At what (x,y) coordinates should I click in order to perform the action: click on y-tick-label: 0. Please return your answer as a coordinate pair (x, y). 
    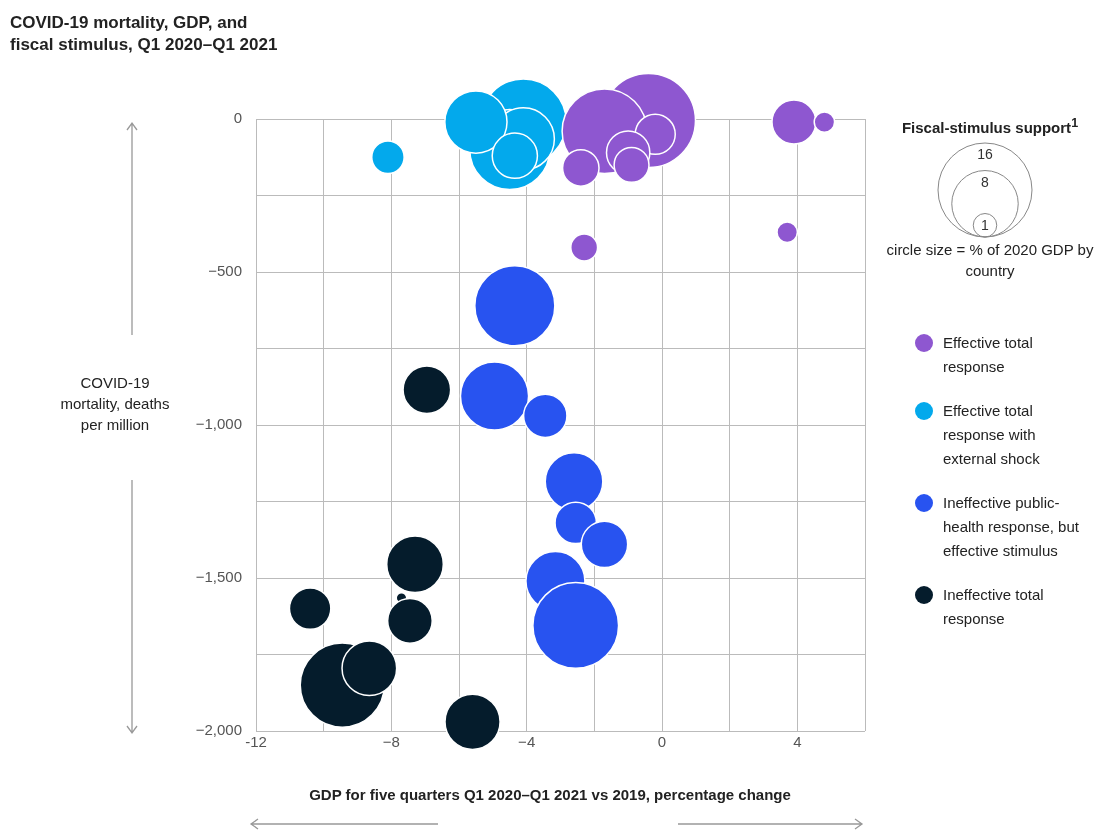
    Looking at the image, I should click on (237, 118).